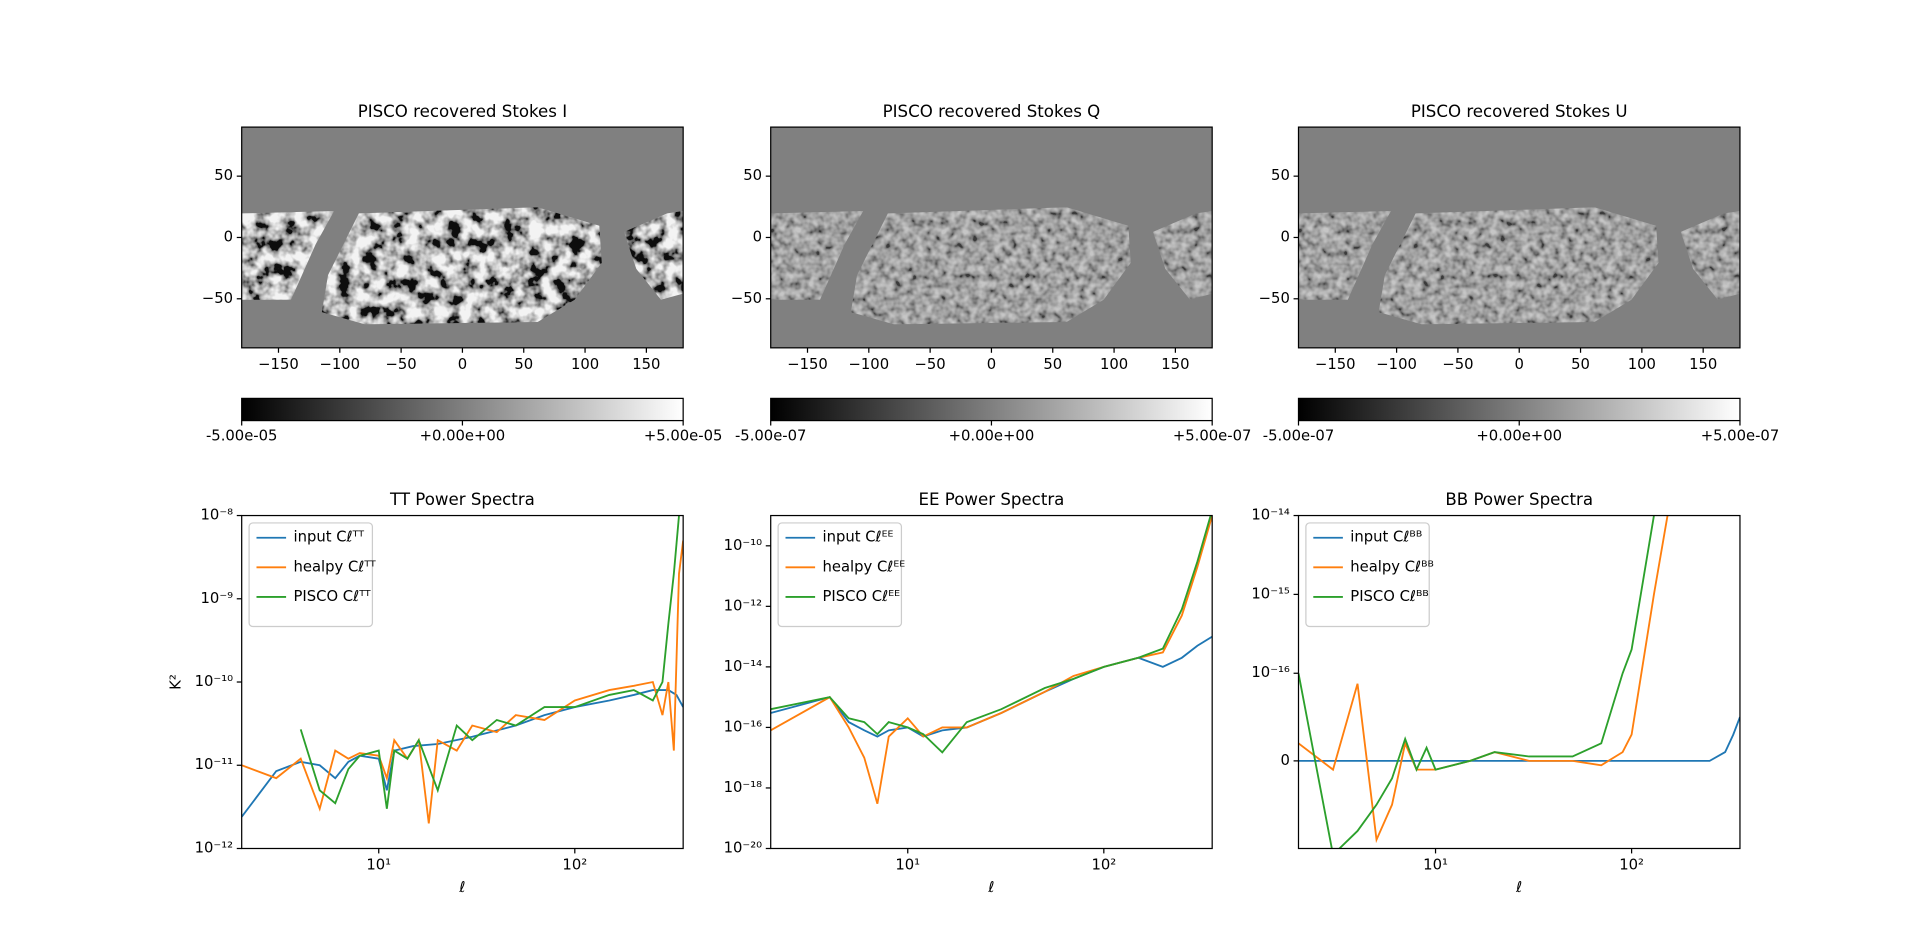 This screenshot has height=946, width=1920. I want to click on legend-label: PISCO Cℓᴱᴱ, so click(862, 596).